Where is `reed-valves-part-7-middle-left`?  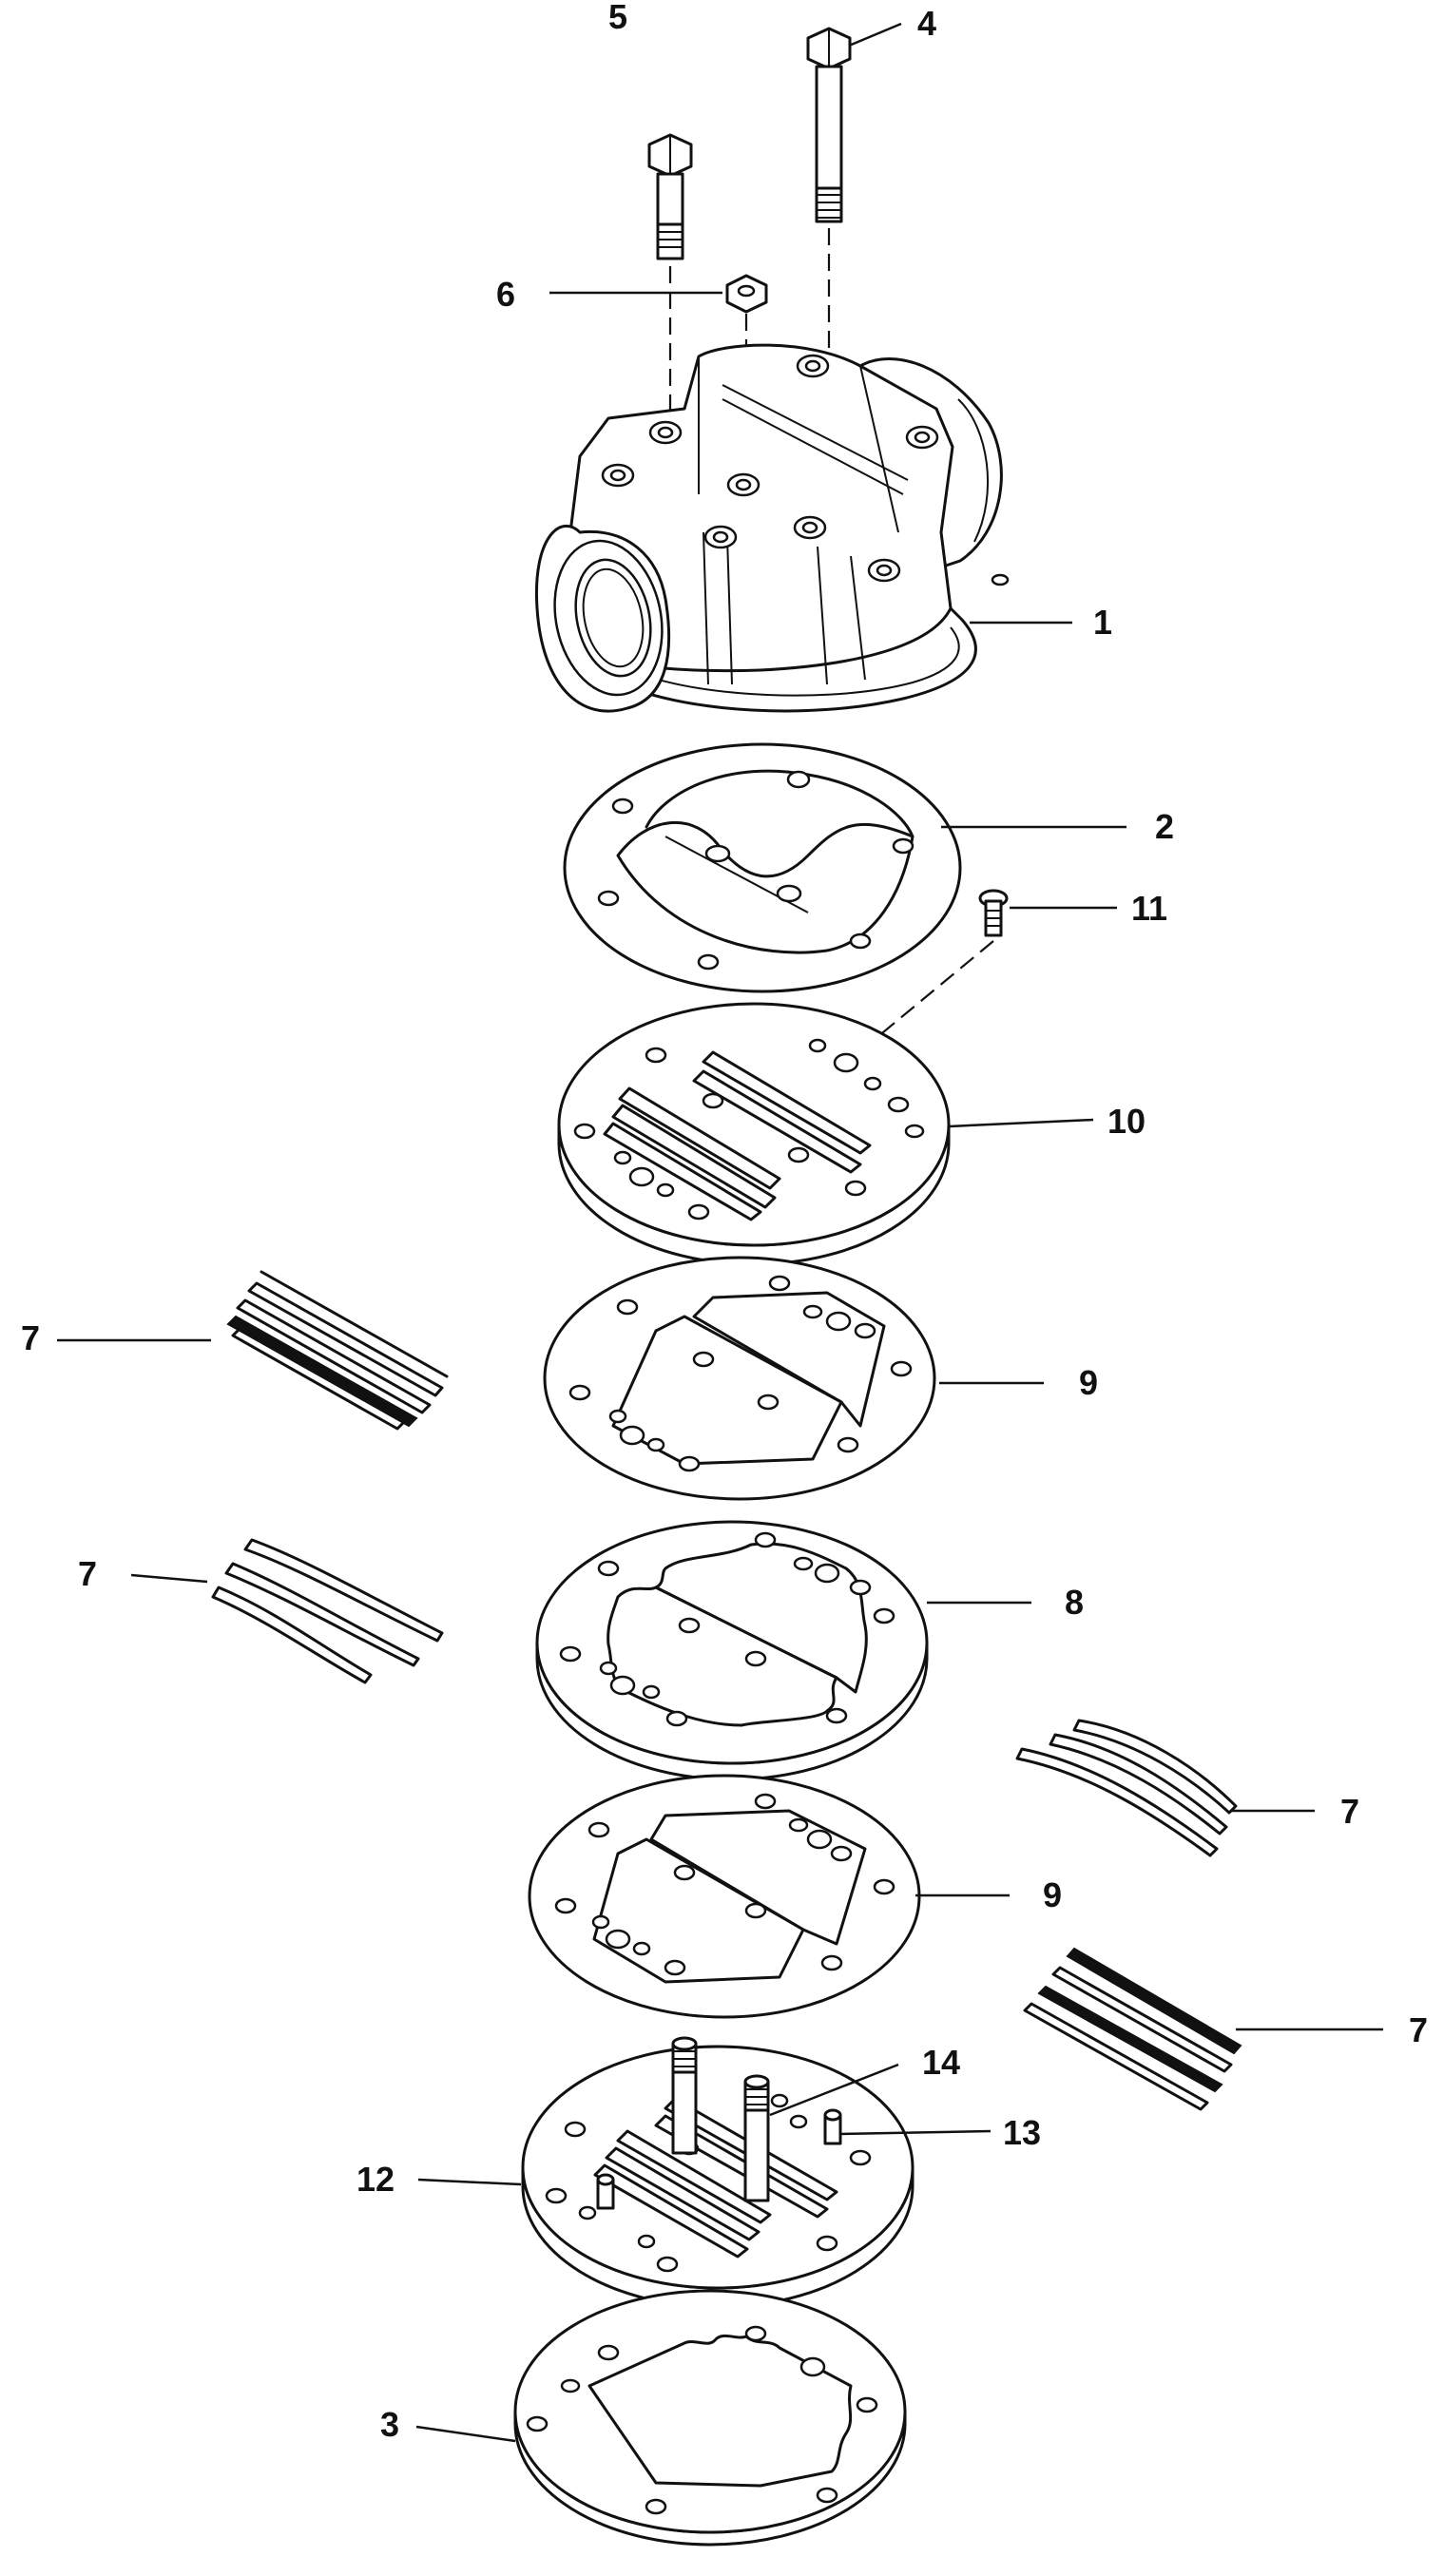 reed-valves-part-7-middle-left is located at coordinates (327, 1611).